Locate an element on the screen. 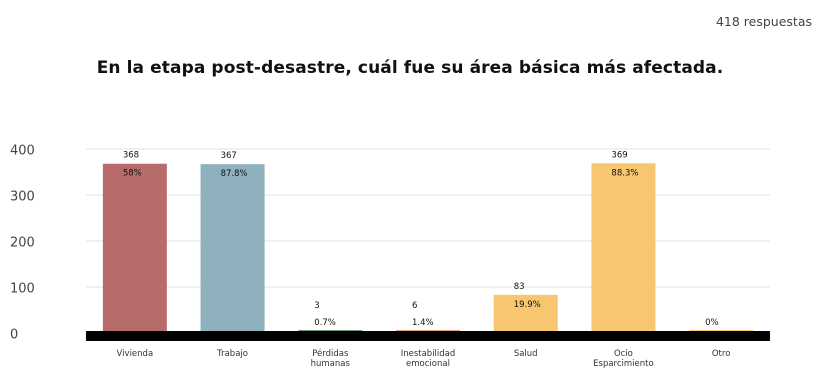  y-tick-label: 100 is located at coordinates (22, 289).